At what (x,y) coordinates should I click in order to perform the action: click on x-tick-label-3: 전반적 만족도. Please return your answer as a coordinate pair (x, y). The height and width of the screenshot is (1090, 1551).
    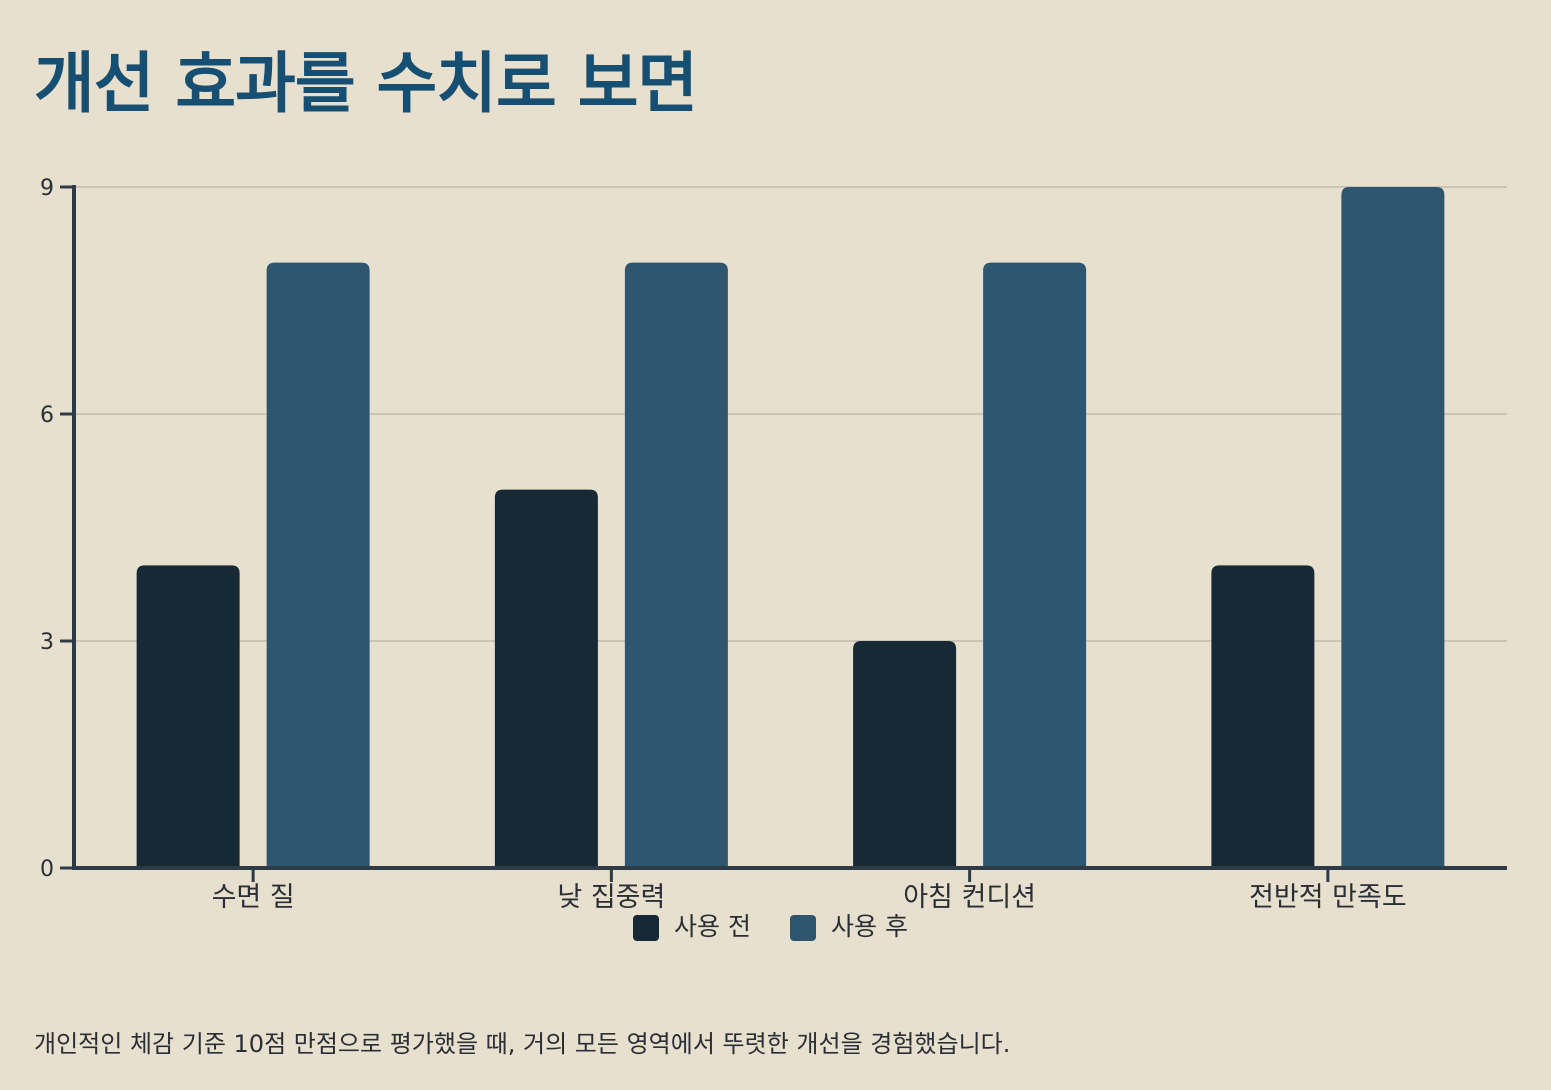
    Looking at the image, I should click on (1328, 897).